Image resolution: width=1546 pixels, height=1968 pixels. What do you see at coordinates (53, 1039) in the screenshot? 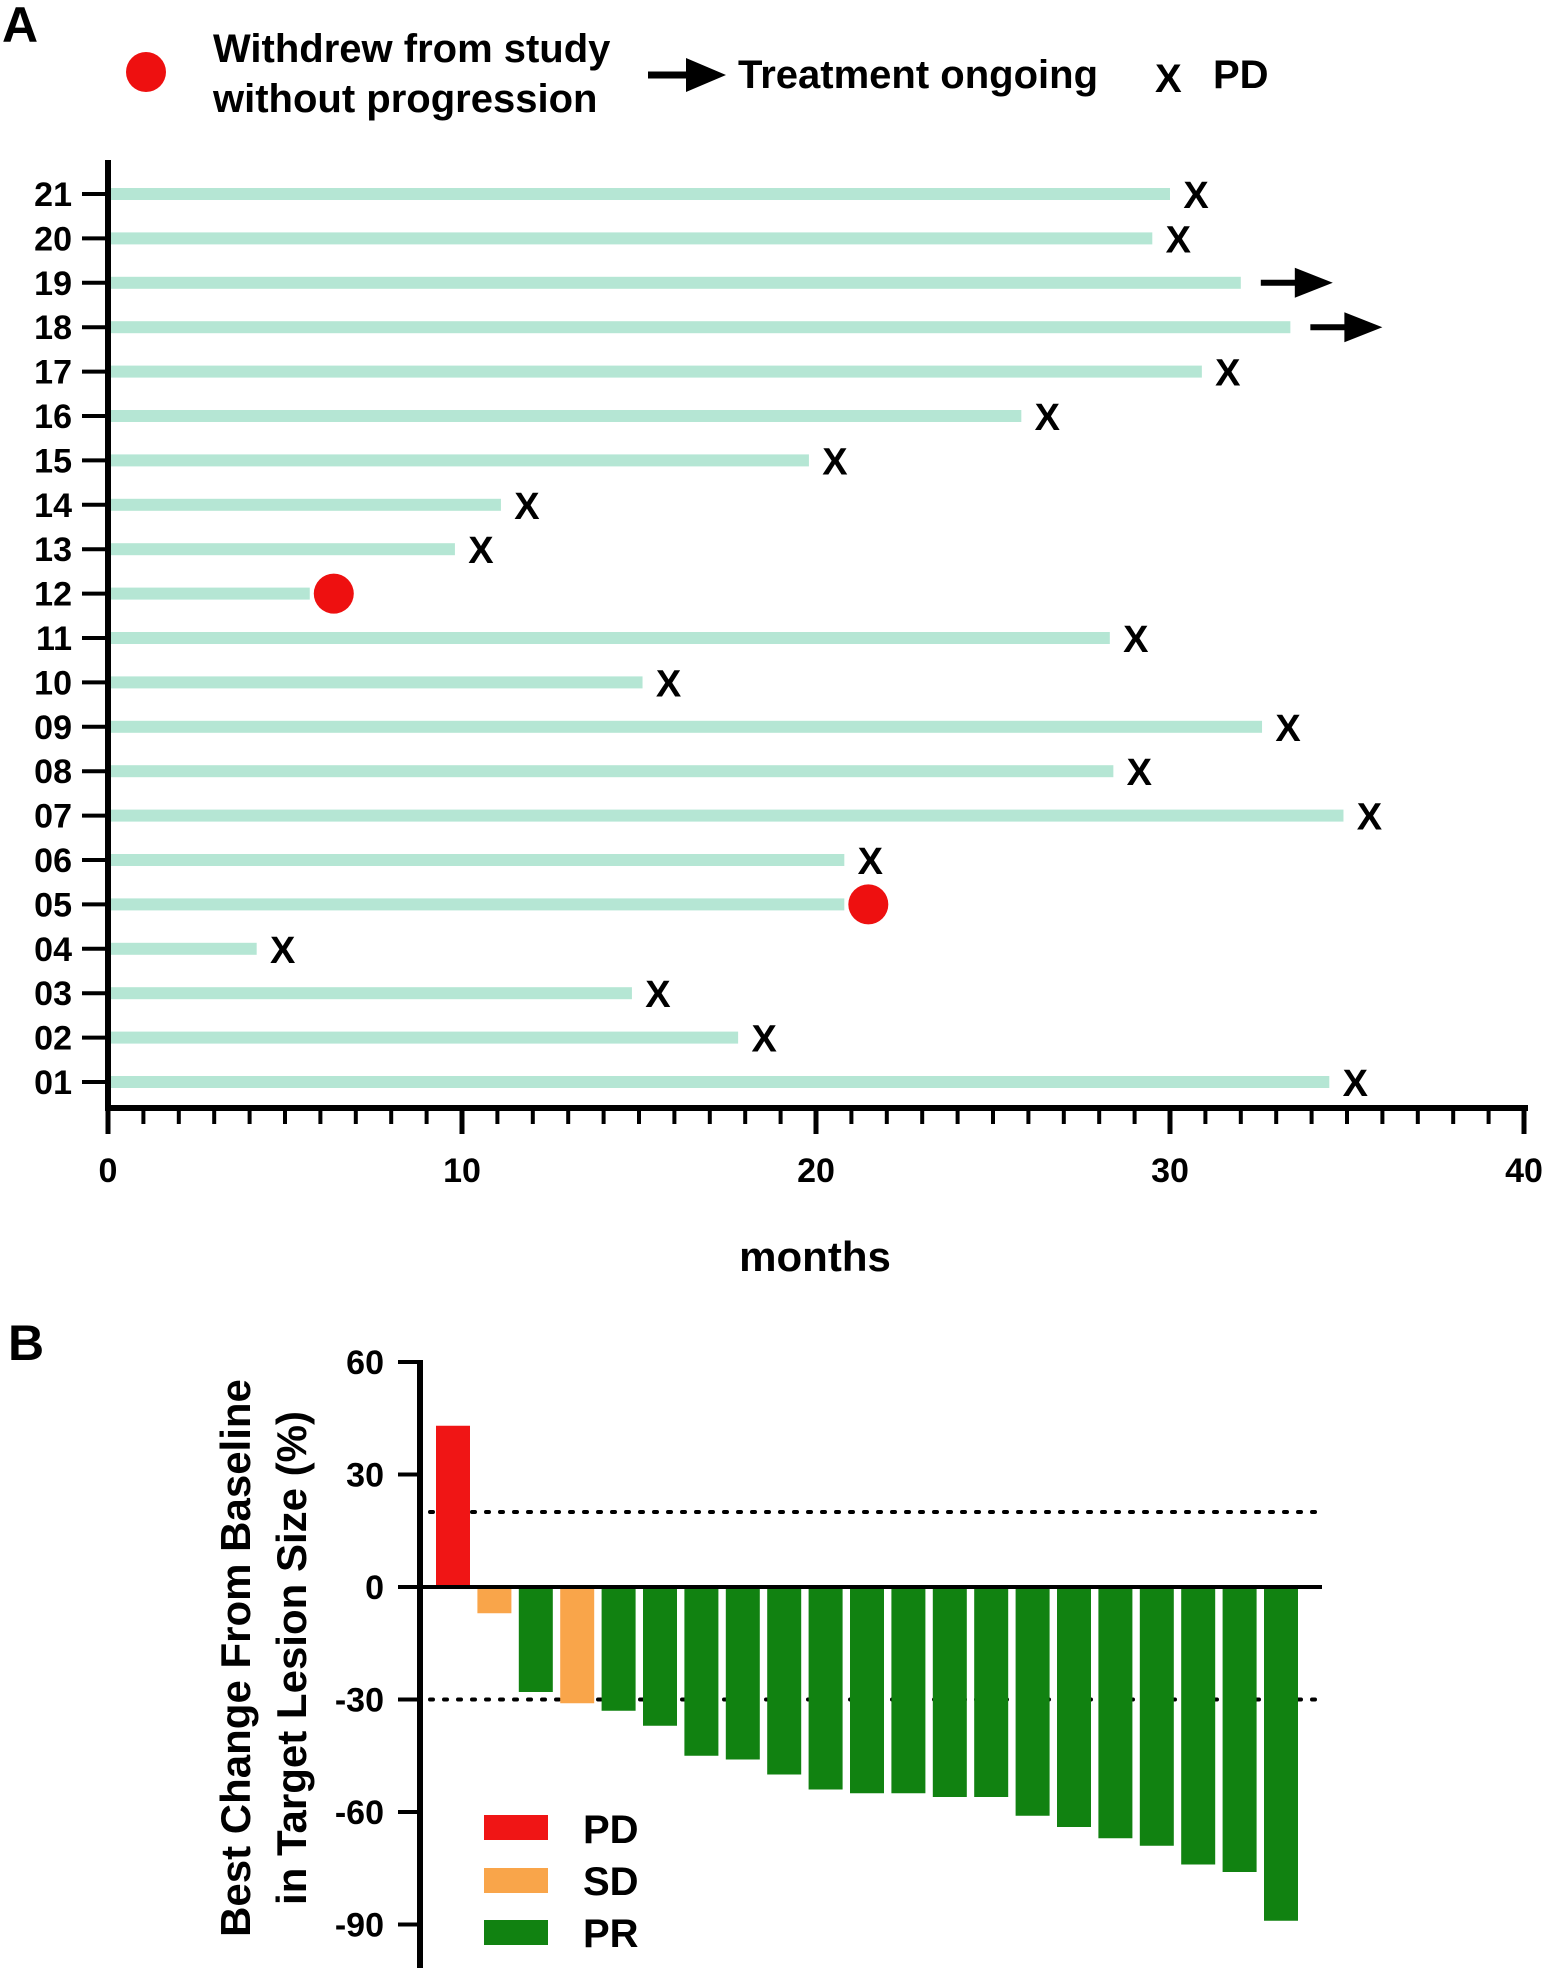
I see `patient-label-02: 02` at bounding box center [53, 1039].